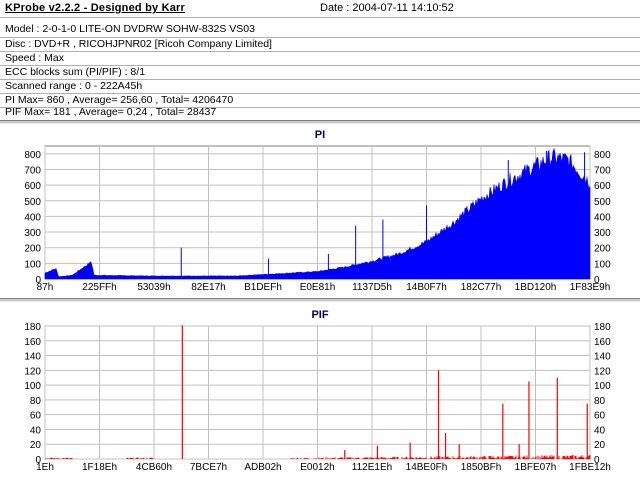  I want to click on pif-y-tick-label: 140, so click(32, 357).